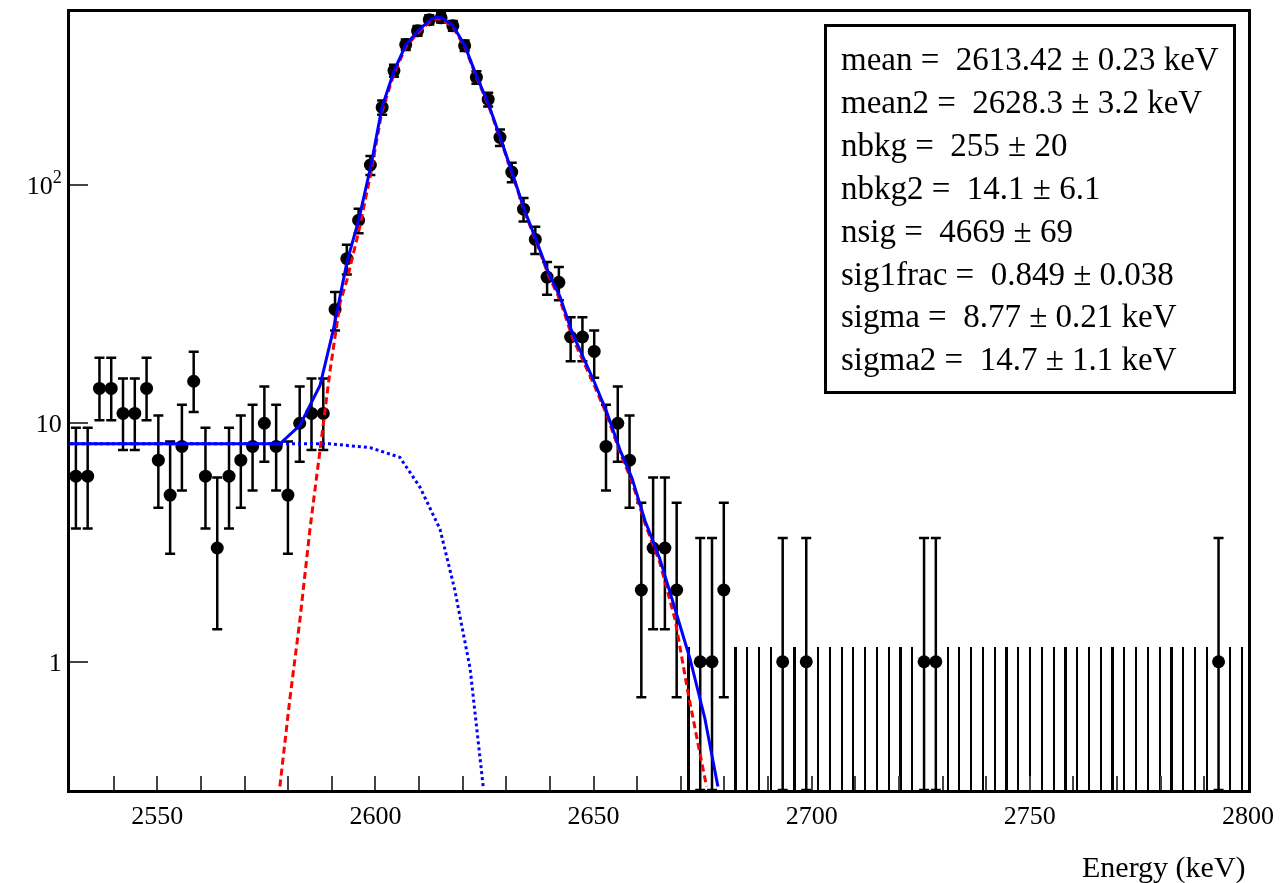 This screenshot has width=1287, height=883. I want to click on annotation: nbkg2 = 14.1 ± 6.1, so click(971, 187).